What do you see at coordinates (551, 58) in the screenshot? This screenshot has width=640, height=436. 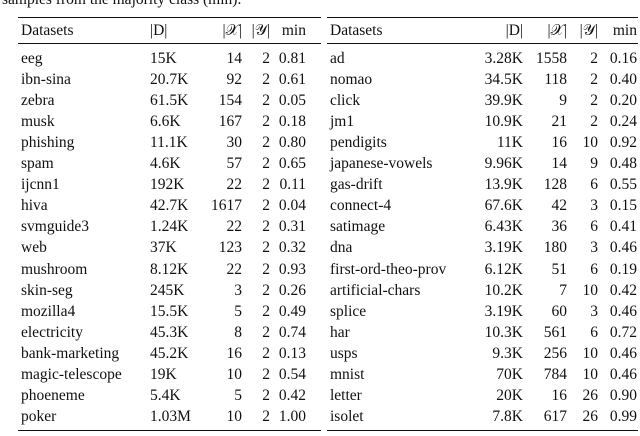 I see `features-cell: 1558` at bounding box center [551, 58].